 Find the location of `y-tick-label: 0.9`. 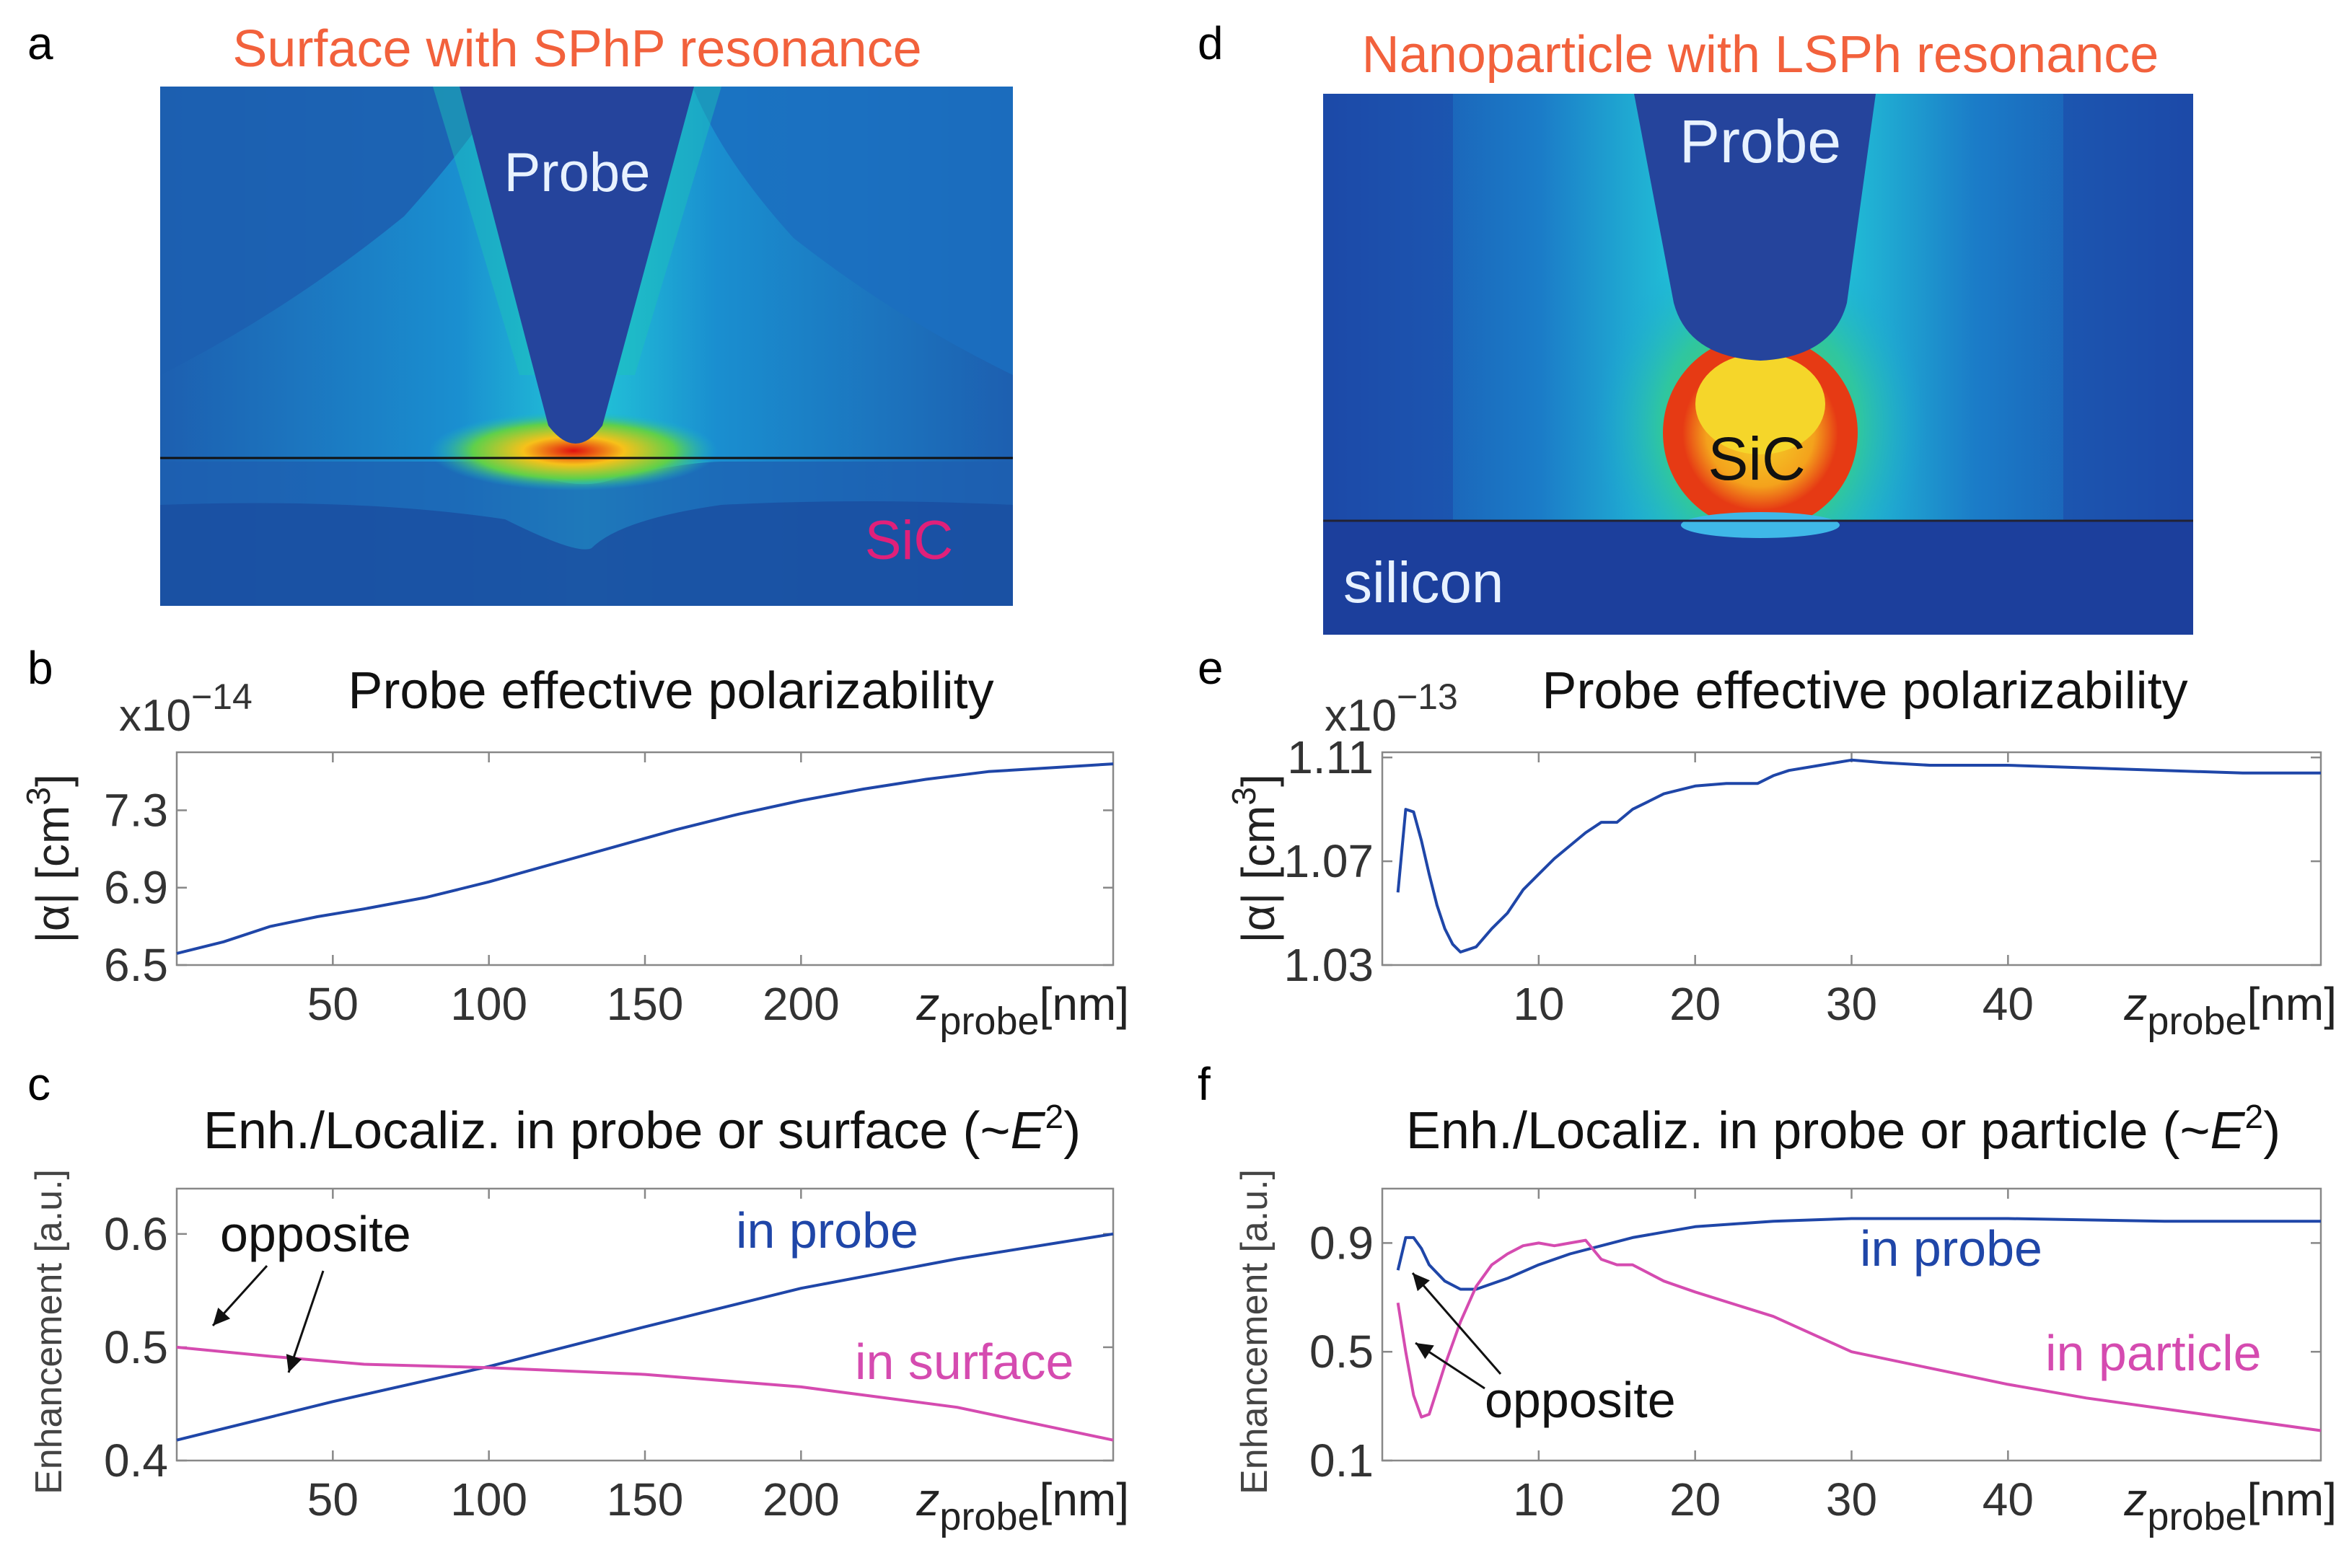

y-tick-label: 0.9 is located at coordinates (1341, 1243).